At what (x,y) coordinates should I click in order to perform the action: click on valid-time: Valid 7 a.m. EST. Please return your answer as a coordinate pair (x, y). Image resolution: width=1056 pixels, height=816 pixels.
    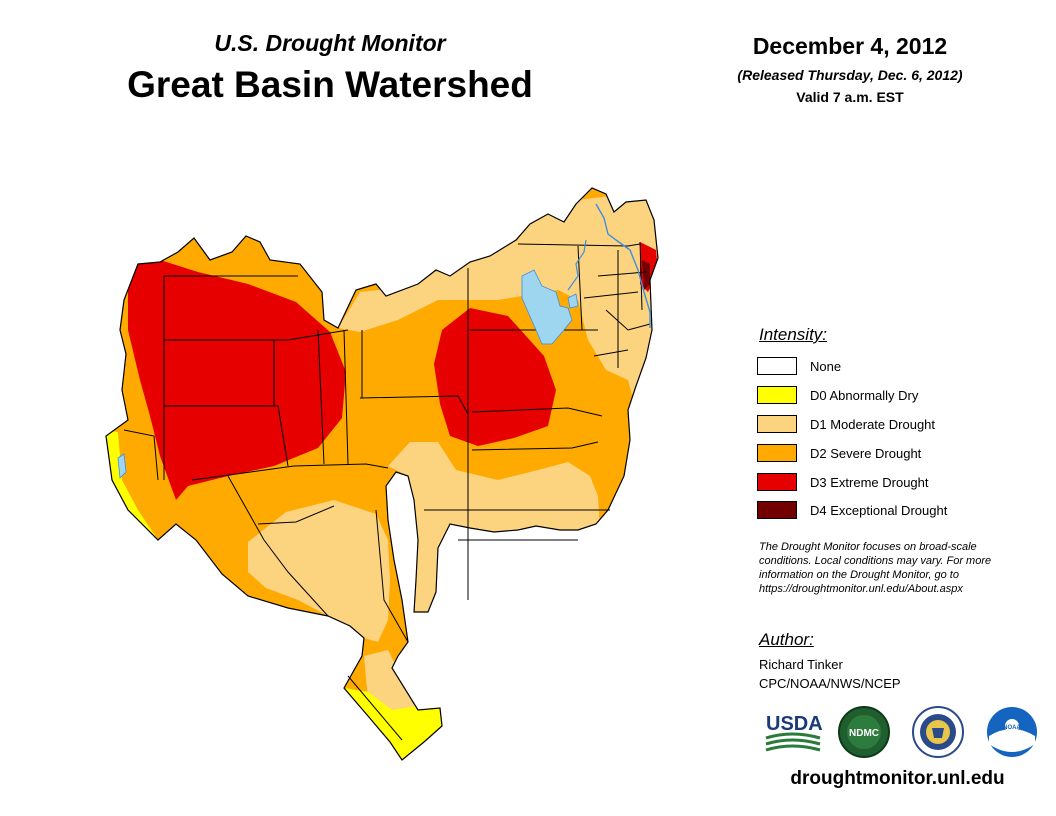
    Looking at the image, I should click on (850, 97).